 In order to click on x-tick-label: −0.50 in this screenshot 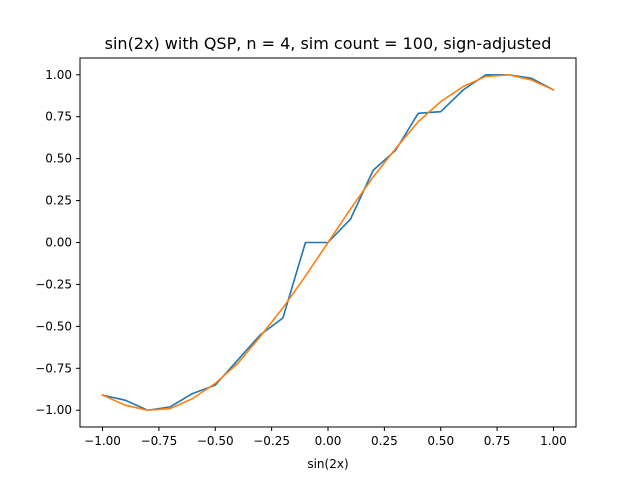, I will do `click(215, 441)`.